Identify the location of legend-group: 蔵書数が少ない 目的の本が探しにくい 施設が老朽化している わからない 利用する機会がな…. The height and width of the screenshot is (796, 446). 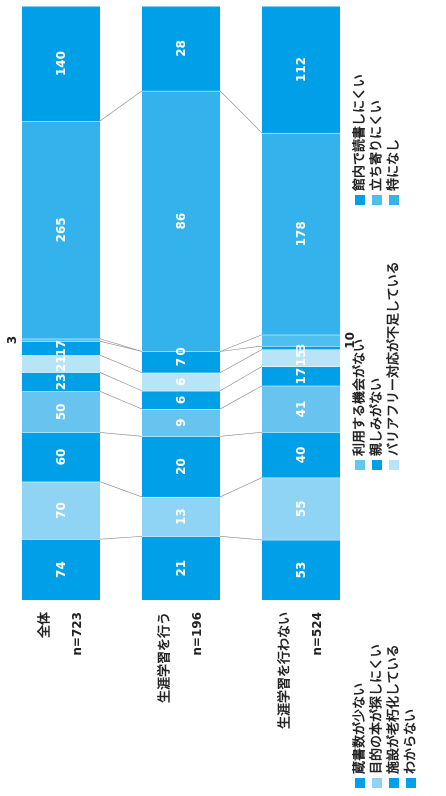
(385, 431).